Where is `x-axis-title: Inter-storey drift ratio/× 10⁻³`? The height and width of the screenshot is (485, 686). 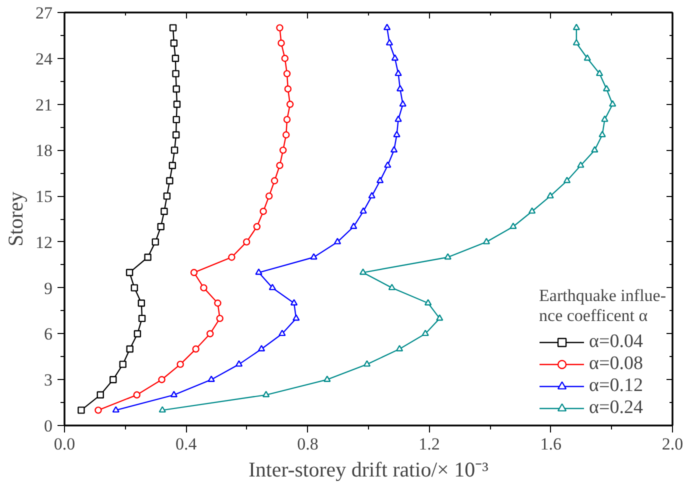
x-axis-title: Inter-storey drift ratio/× 10⁻³ is located at coordinates (368, 470).